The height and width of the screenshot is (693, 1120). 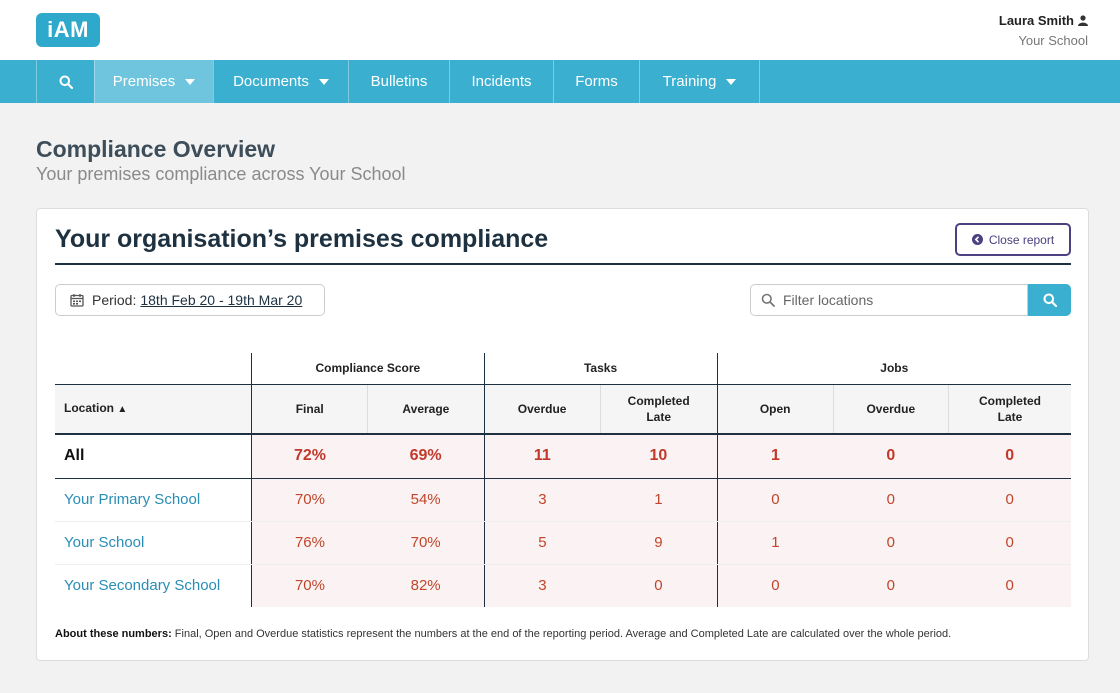 I want to click on nav-bulletins: Bulletins, so click(x=398, y=81).